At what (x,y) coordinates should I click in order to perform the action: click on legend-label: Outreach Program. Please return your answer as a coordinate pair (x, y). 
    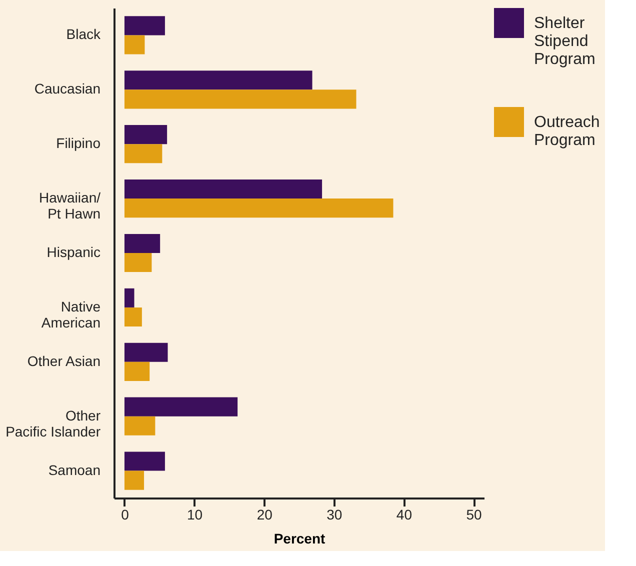
    Looking at the image, I should click on (567, 131).